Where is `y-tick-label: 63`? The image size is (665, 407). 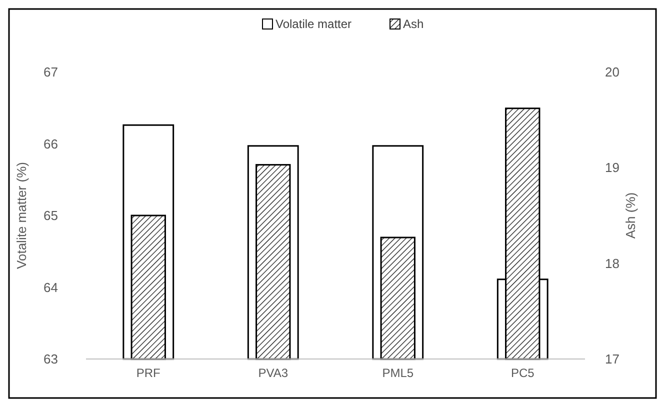
y-tick-label: 63 is located at coordinates (51, 359).